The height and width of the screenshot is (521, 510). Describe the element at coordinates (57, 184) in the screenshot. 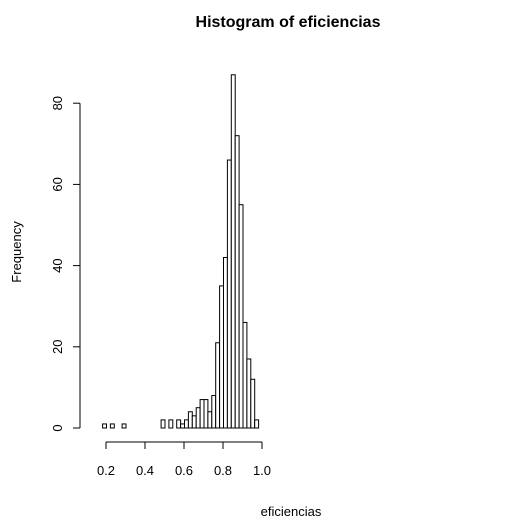

I see `y-tick-label: 60` at that location.